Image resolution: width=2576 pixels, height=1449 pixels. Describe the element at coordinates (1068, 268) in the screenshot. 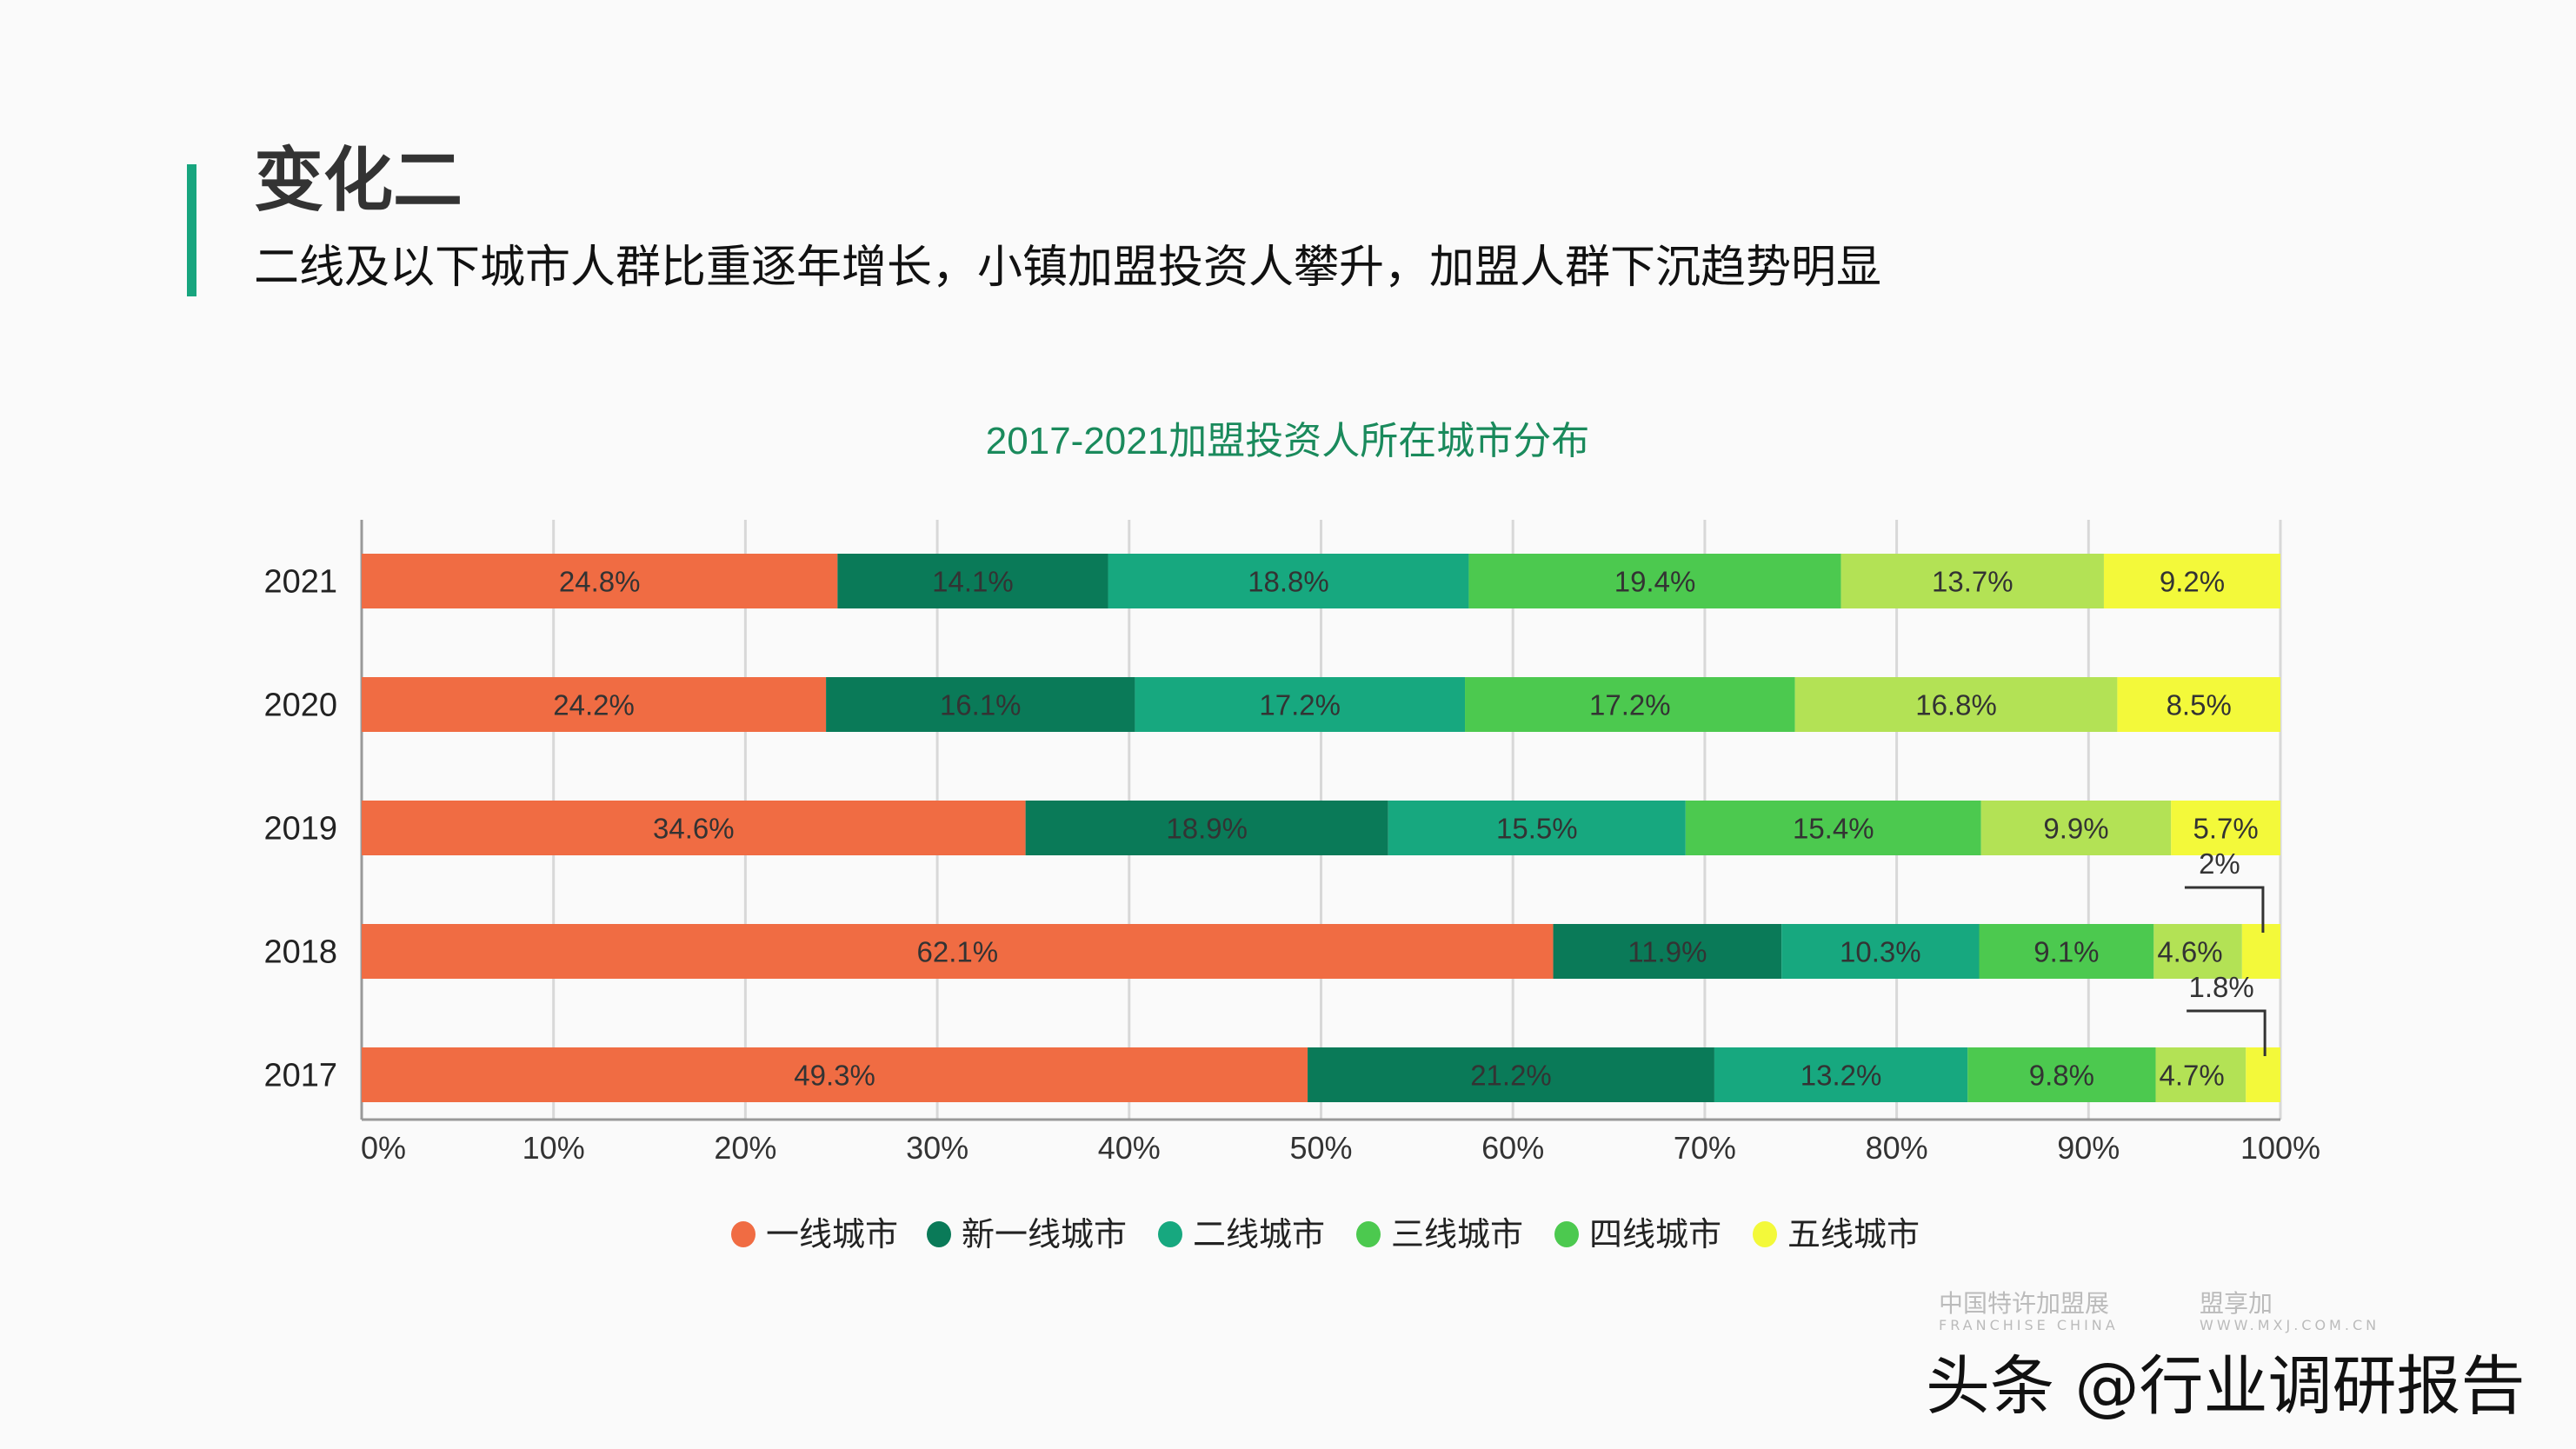

I see `page-subtitle: 二线及以下城市人群比重逐年增长，小镇加盟投资人攀升，加盟人群下沉趋势明显` at that location.